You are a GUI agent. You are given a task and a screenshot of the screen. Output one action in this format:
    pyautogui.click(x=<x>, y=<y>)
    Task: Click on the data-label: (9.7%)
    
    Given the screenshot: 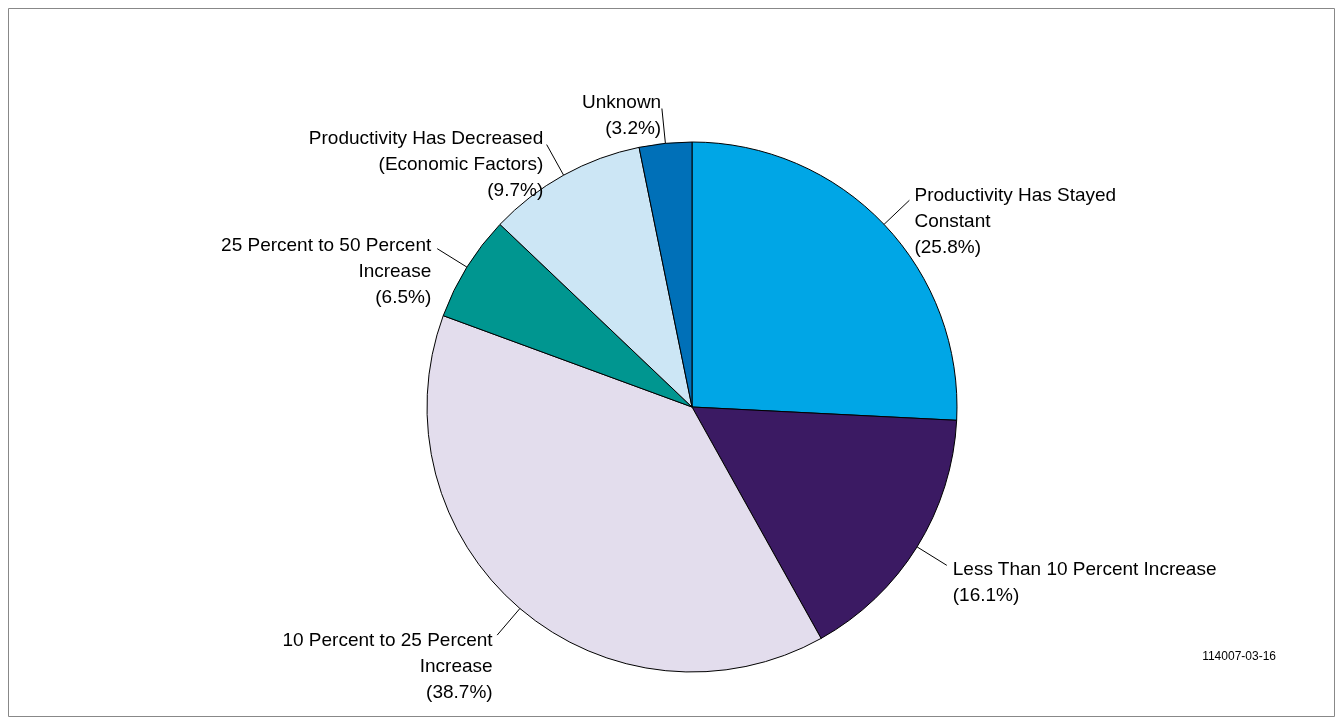 What is the action you would take?
    pyautogui.click(x=515, y=190)
    